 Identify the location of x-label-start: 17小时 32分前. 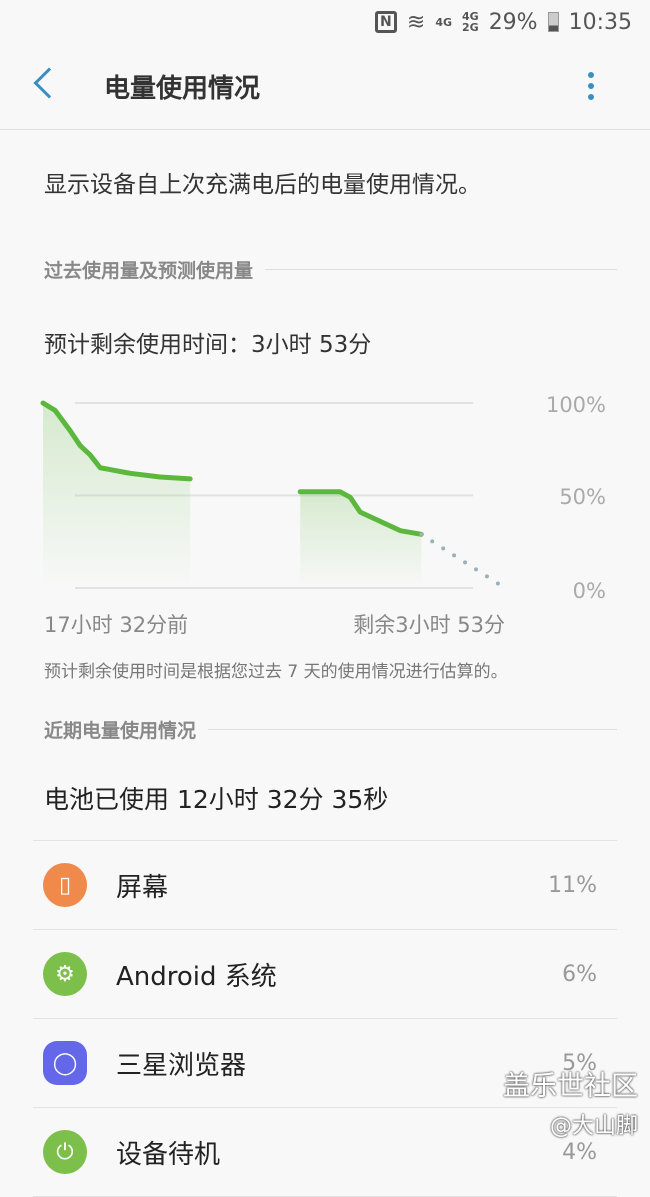
(116, 625).